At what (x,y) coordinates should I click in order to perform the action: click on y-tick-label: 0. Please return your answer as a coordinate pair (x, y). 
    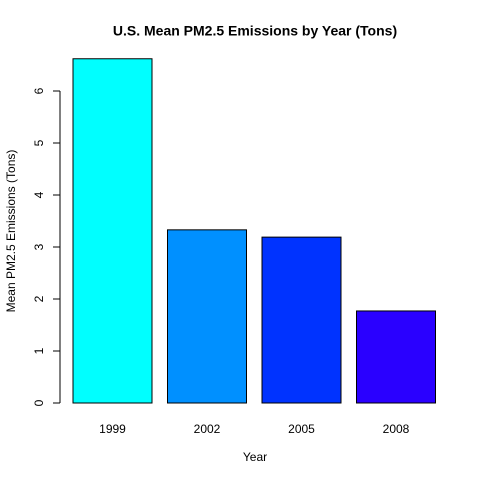
    Looking at the image, I should click on (39, 402).